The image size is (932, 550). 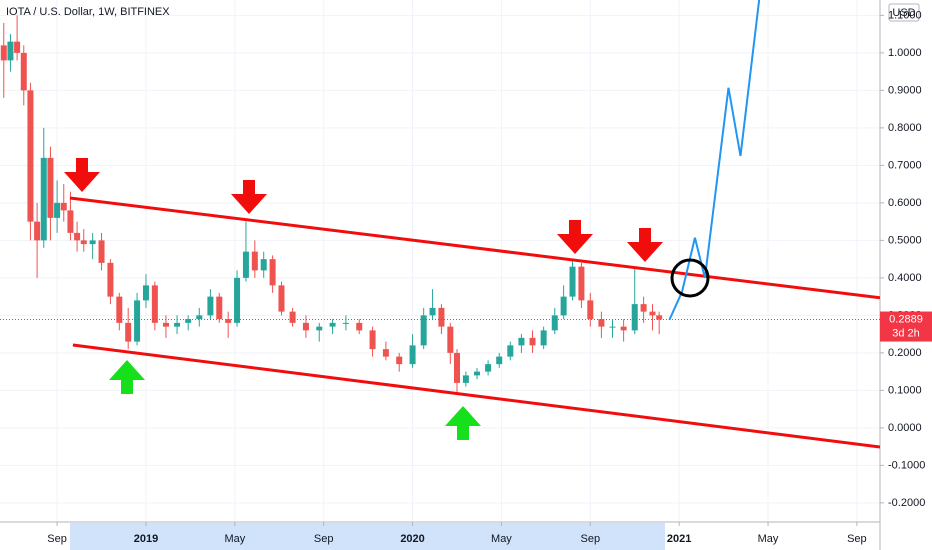 What do you see at coordinates (412, 539) in the screenshot?
I see `x-tick-label: 2020` at bounding box center [412, 539].